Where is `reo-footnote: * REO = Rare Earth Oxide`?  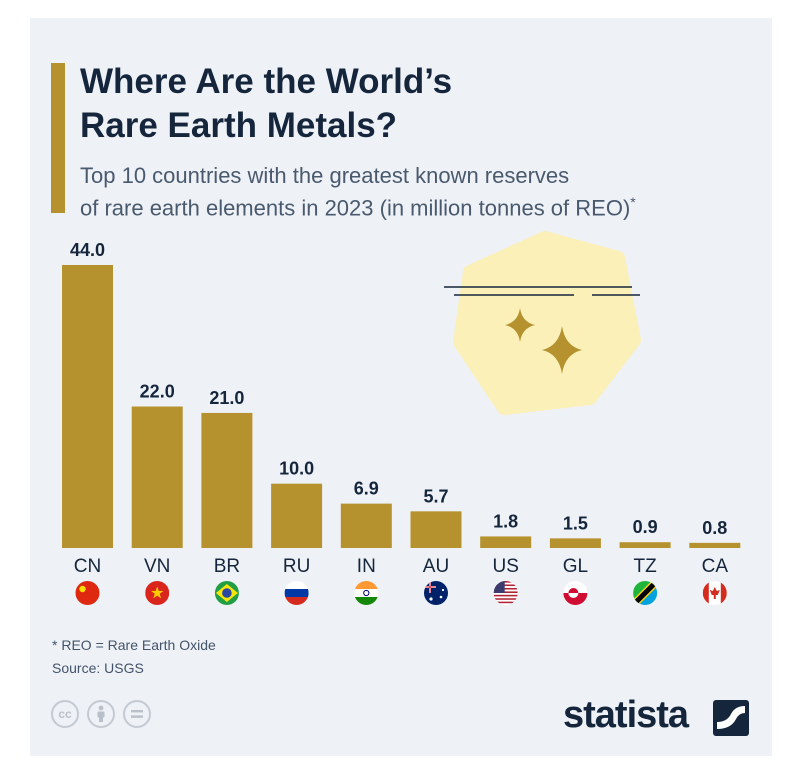
reo-footnote: * REO = Rare Earth Oxide is located at coordinates (134, 645).